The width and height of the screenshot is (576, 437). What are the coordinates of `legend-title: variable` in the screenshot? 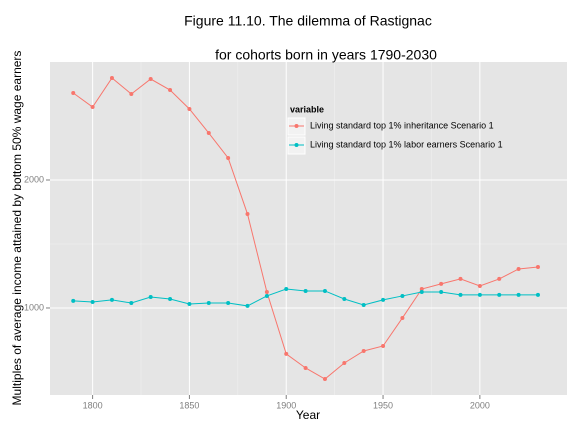 It's located at (307, 109).